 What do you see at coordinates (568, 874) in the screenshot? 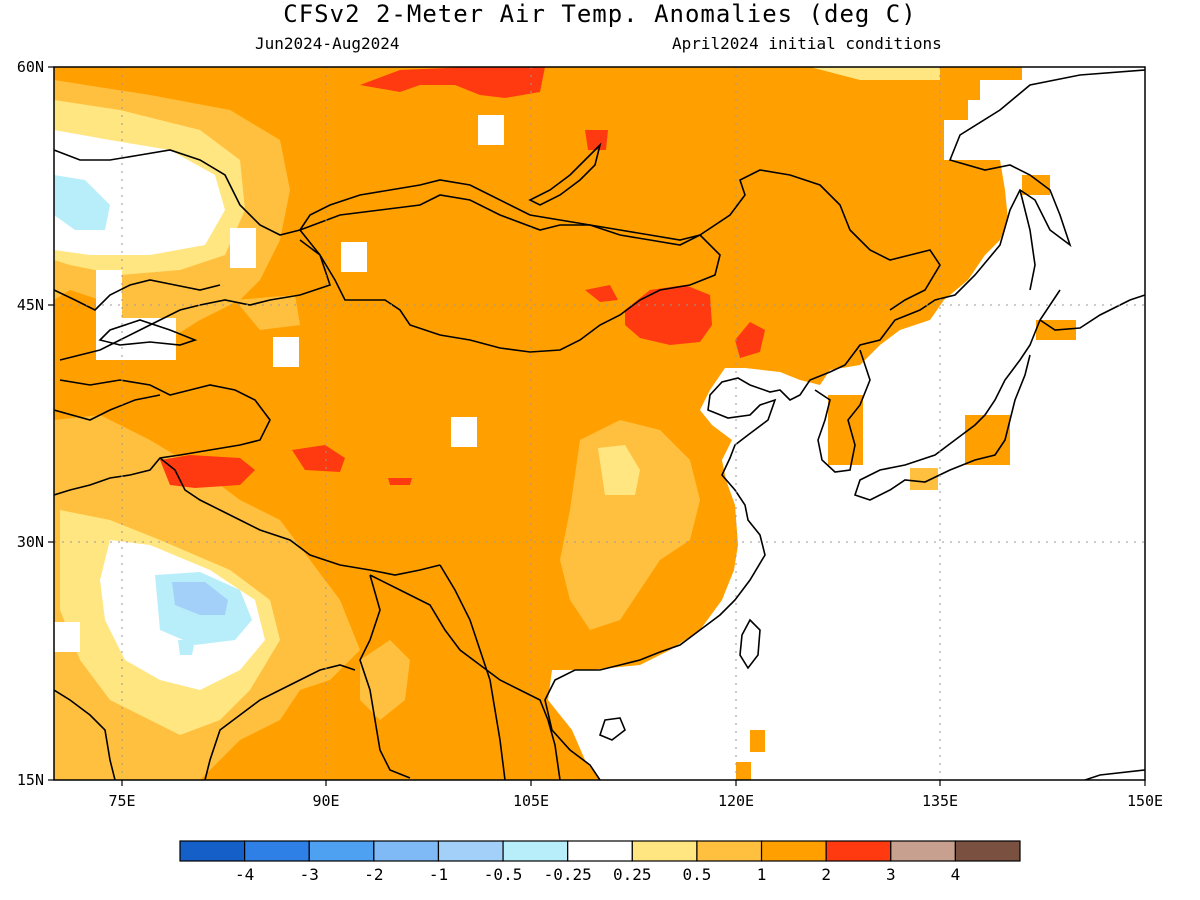
I see `colorbar-label: -0.25` at bounding box center [568, 874].